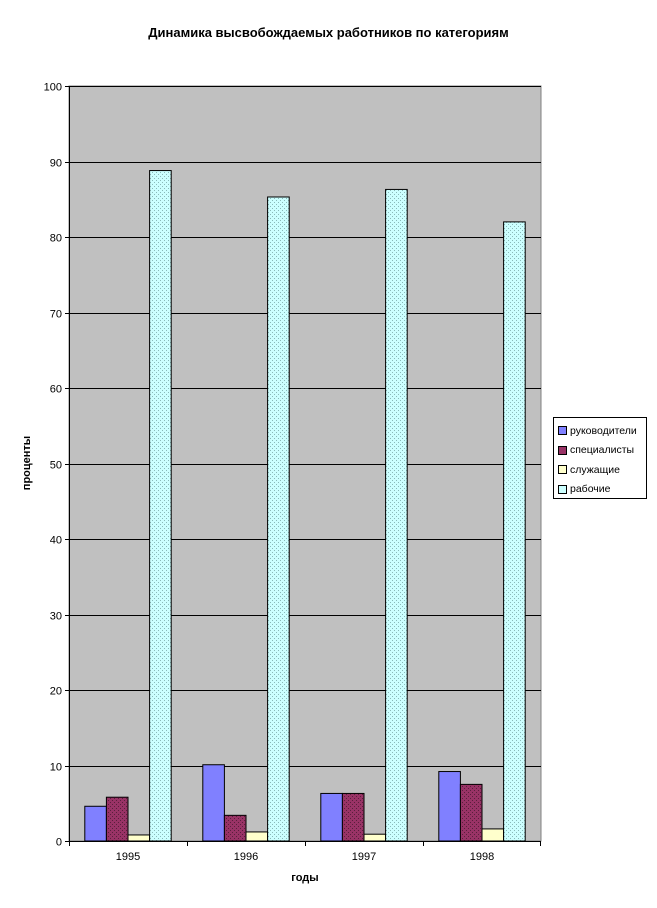 Image resolution: width=657 pixels, height=908 pixels. I want to click on legend-item: специалисты, so click(600, 451).